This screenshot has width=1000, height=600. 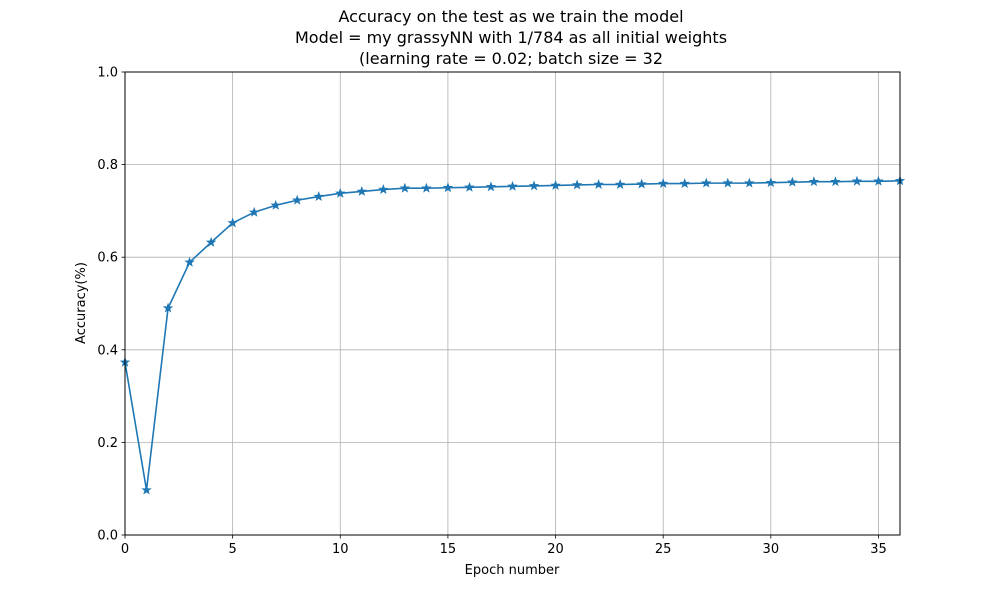 What do you see at coordinates (771, 549) in the screenshot?
I see `x-tick-label: 30` at bounding box center [771, 549].